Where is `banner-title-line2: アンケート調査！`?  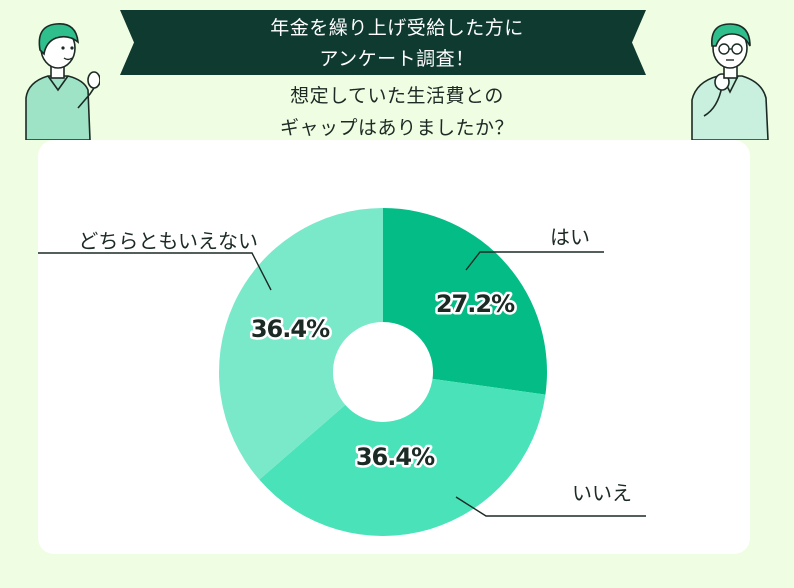
banner-title-line2: アンケート調査！ is located at coordinates (397, 59).